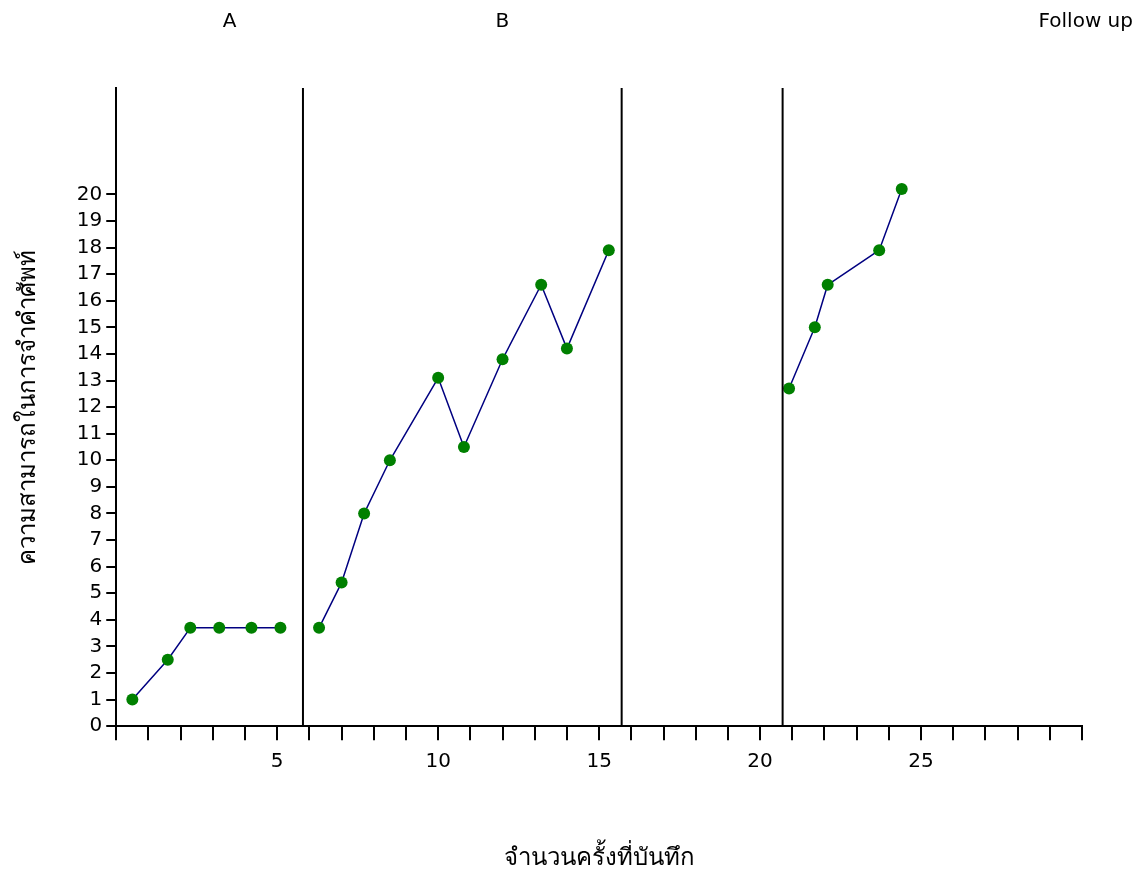 The image size is (1137, 887). I want to click on y-axis-title: ความสามารถในการจำคำศัพท์, so click(26, 407).